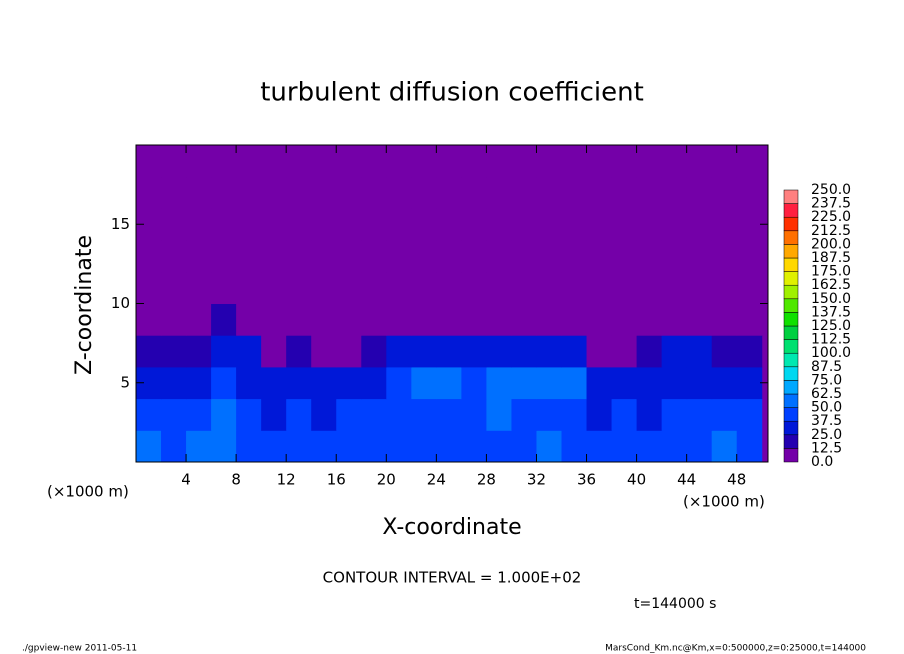  What do you see at coordinates (486, 480) in the screenshot?
I see `x-tick-label: 28` at bounding box center [486, 480].